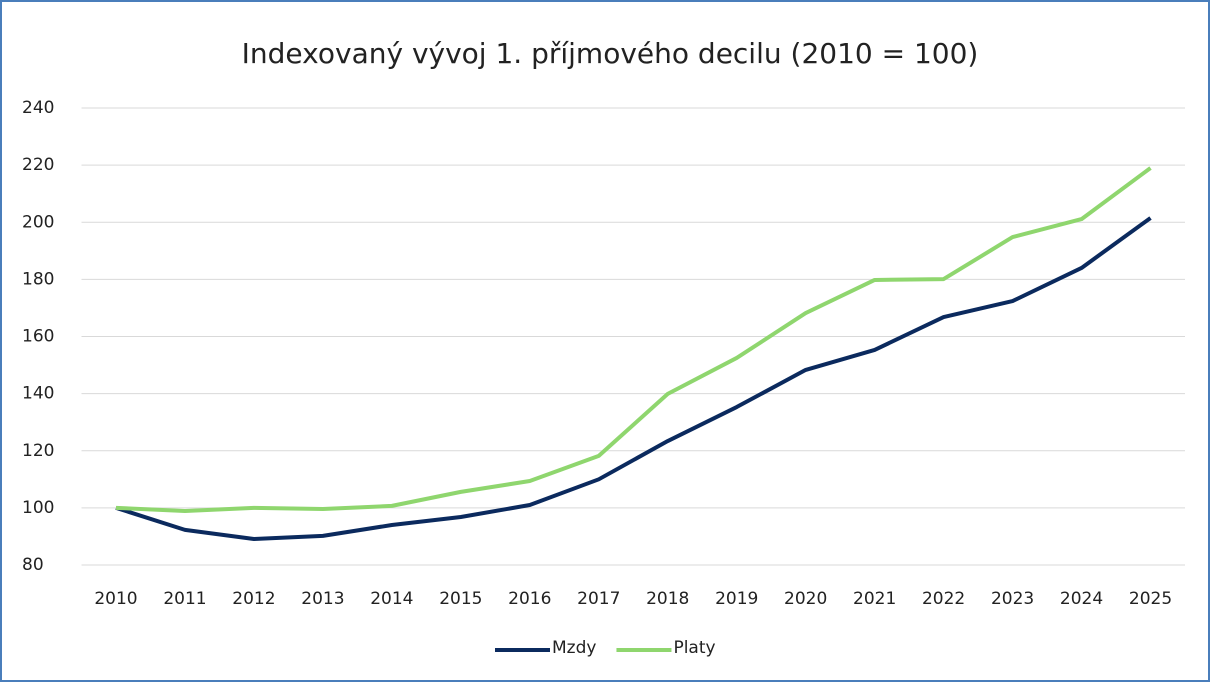  Describe the element at coordinates (529, 599) in the screenshot. I see `x-tick-label: 2016` at that location.